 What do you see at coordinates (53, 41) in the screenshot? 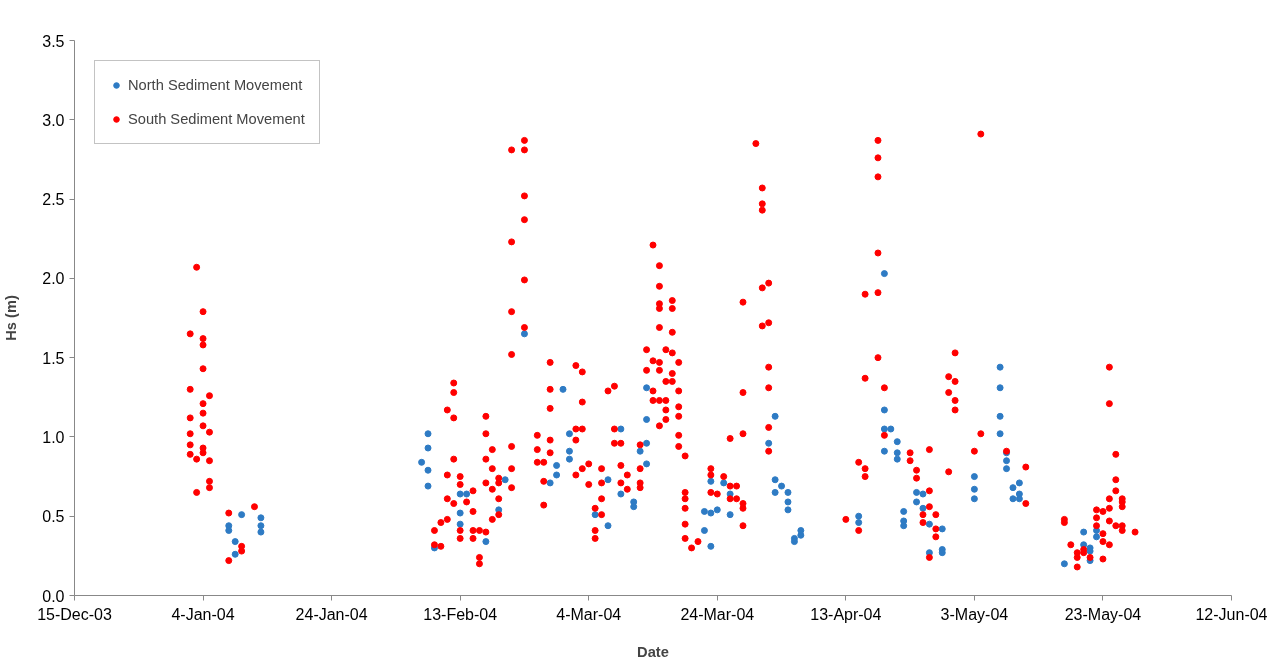
I see `y-tick-label: 3.5` at bounding box center [53, 41].